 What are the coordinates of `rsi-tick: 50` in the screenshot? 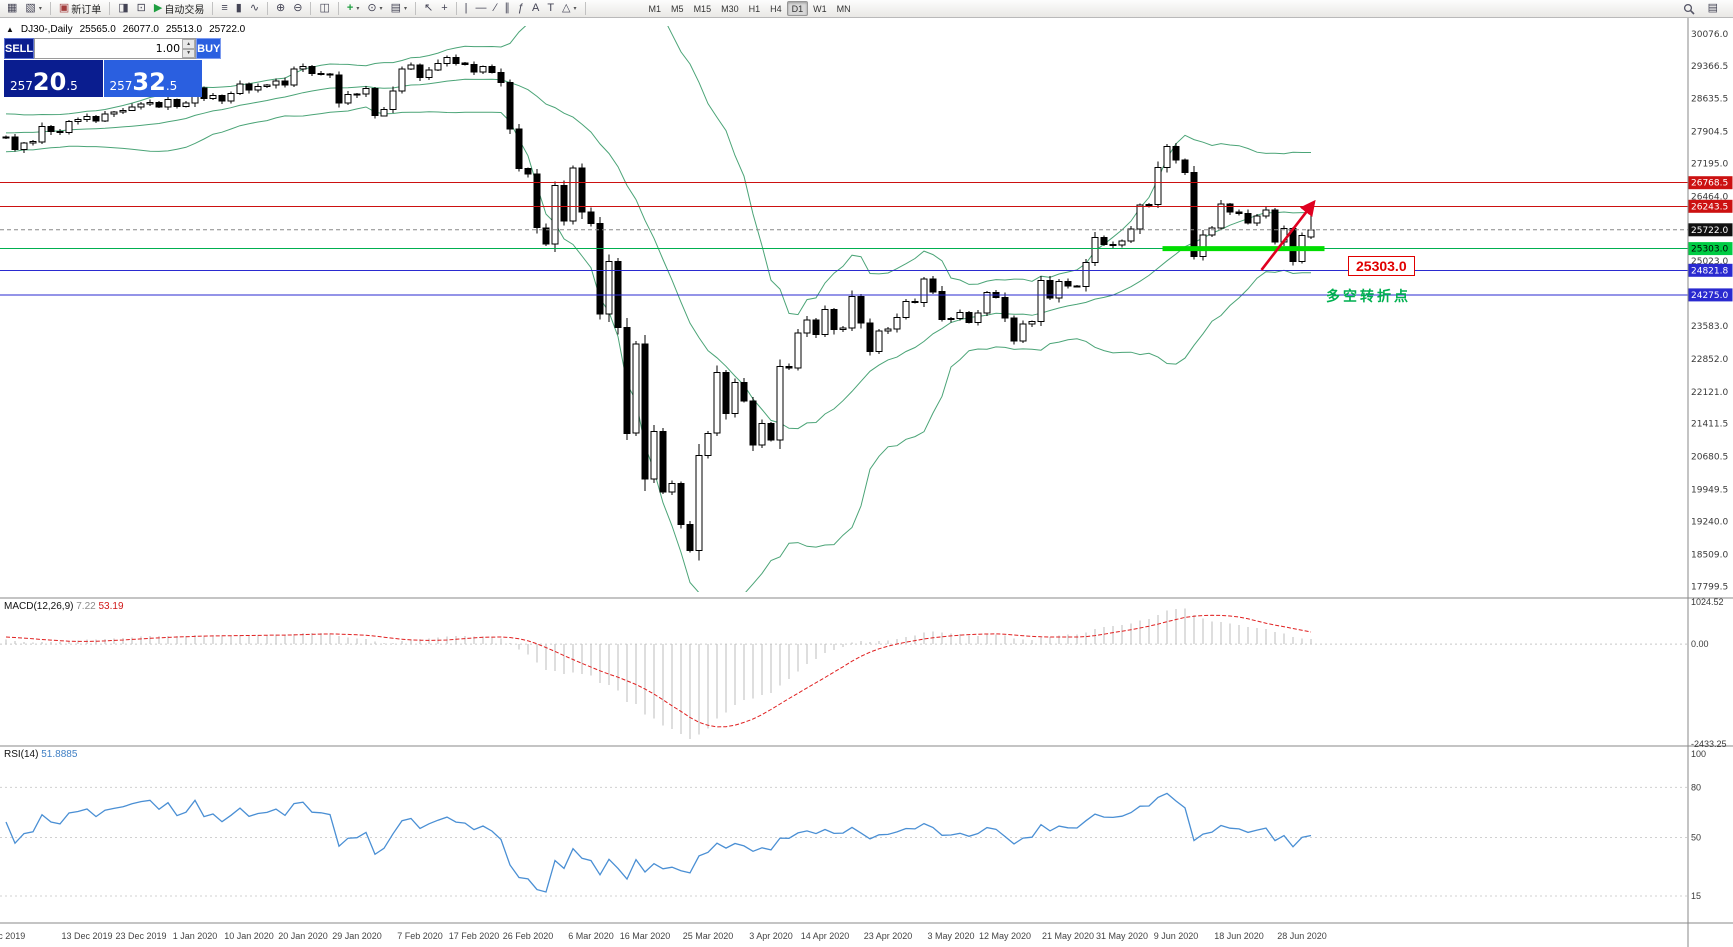 It's located at (1696, 838).